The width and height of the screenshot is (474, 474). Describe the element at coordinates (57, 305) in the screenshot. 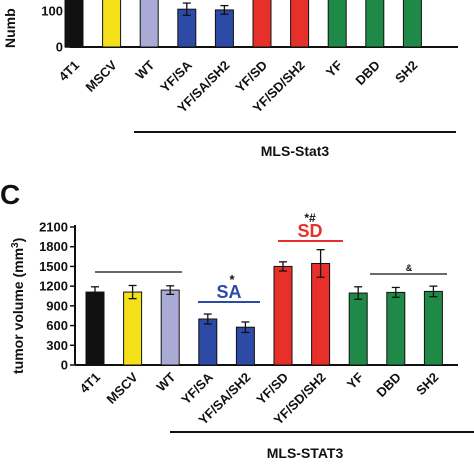

I see `c-y-tick-label: 900` at that location.